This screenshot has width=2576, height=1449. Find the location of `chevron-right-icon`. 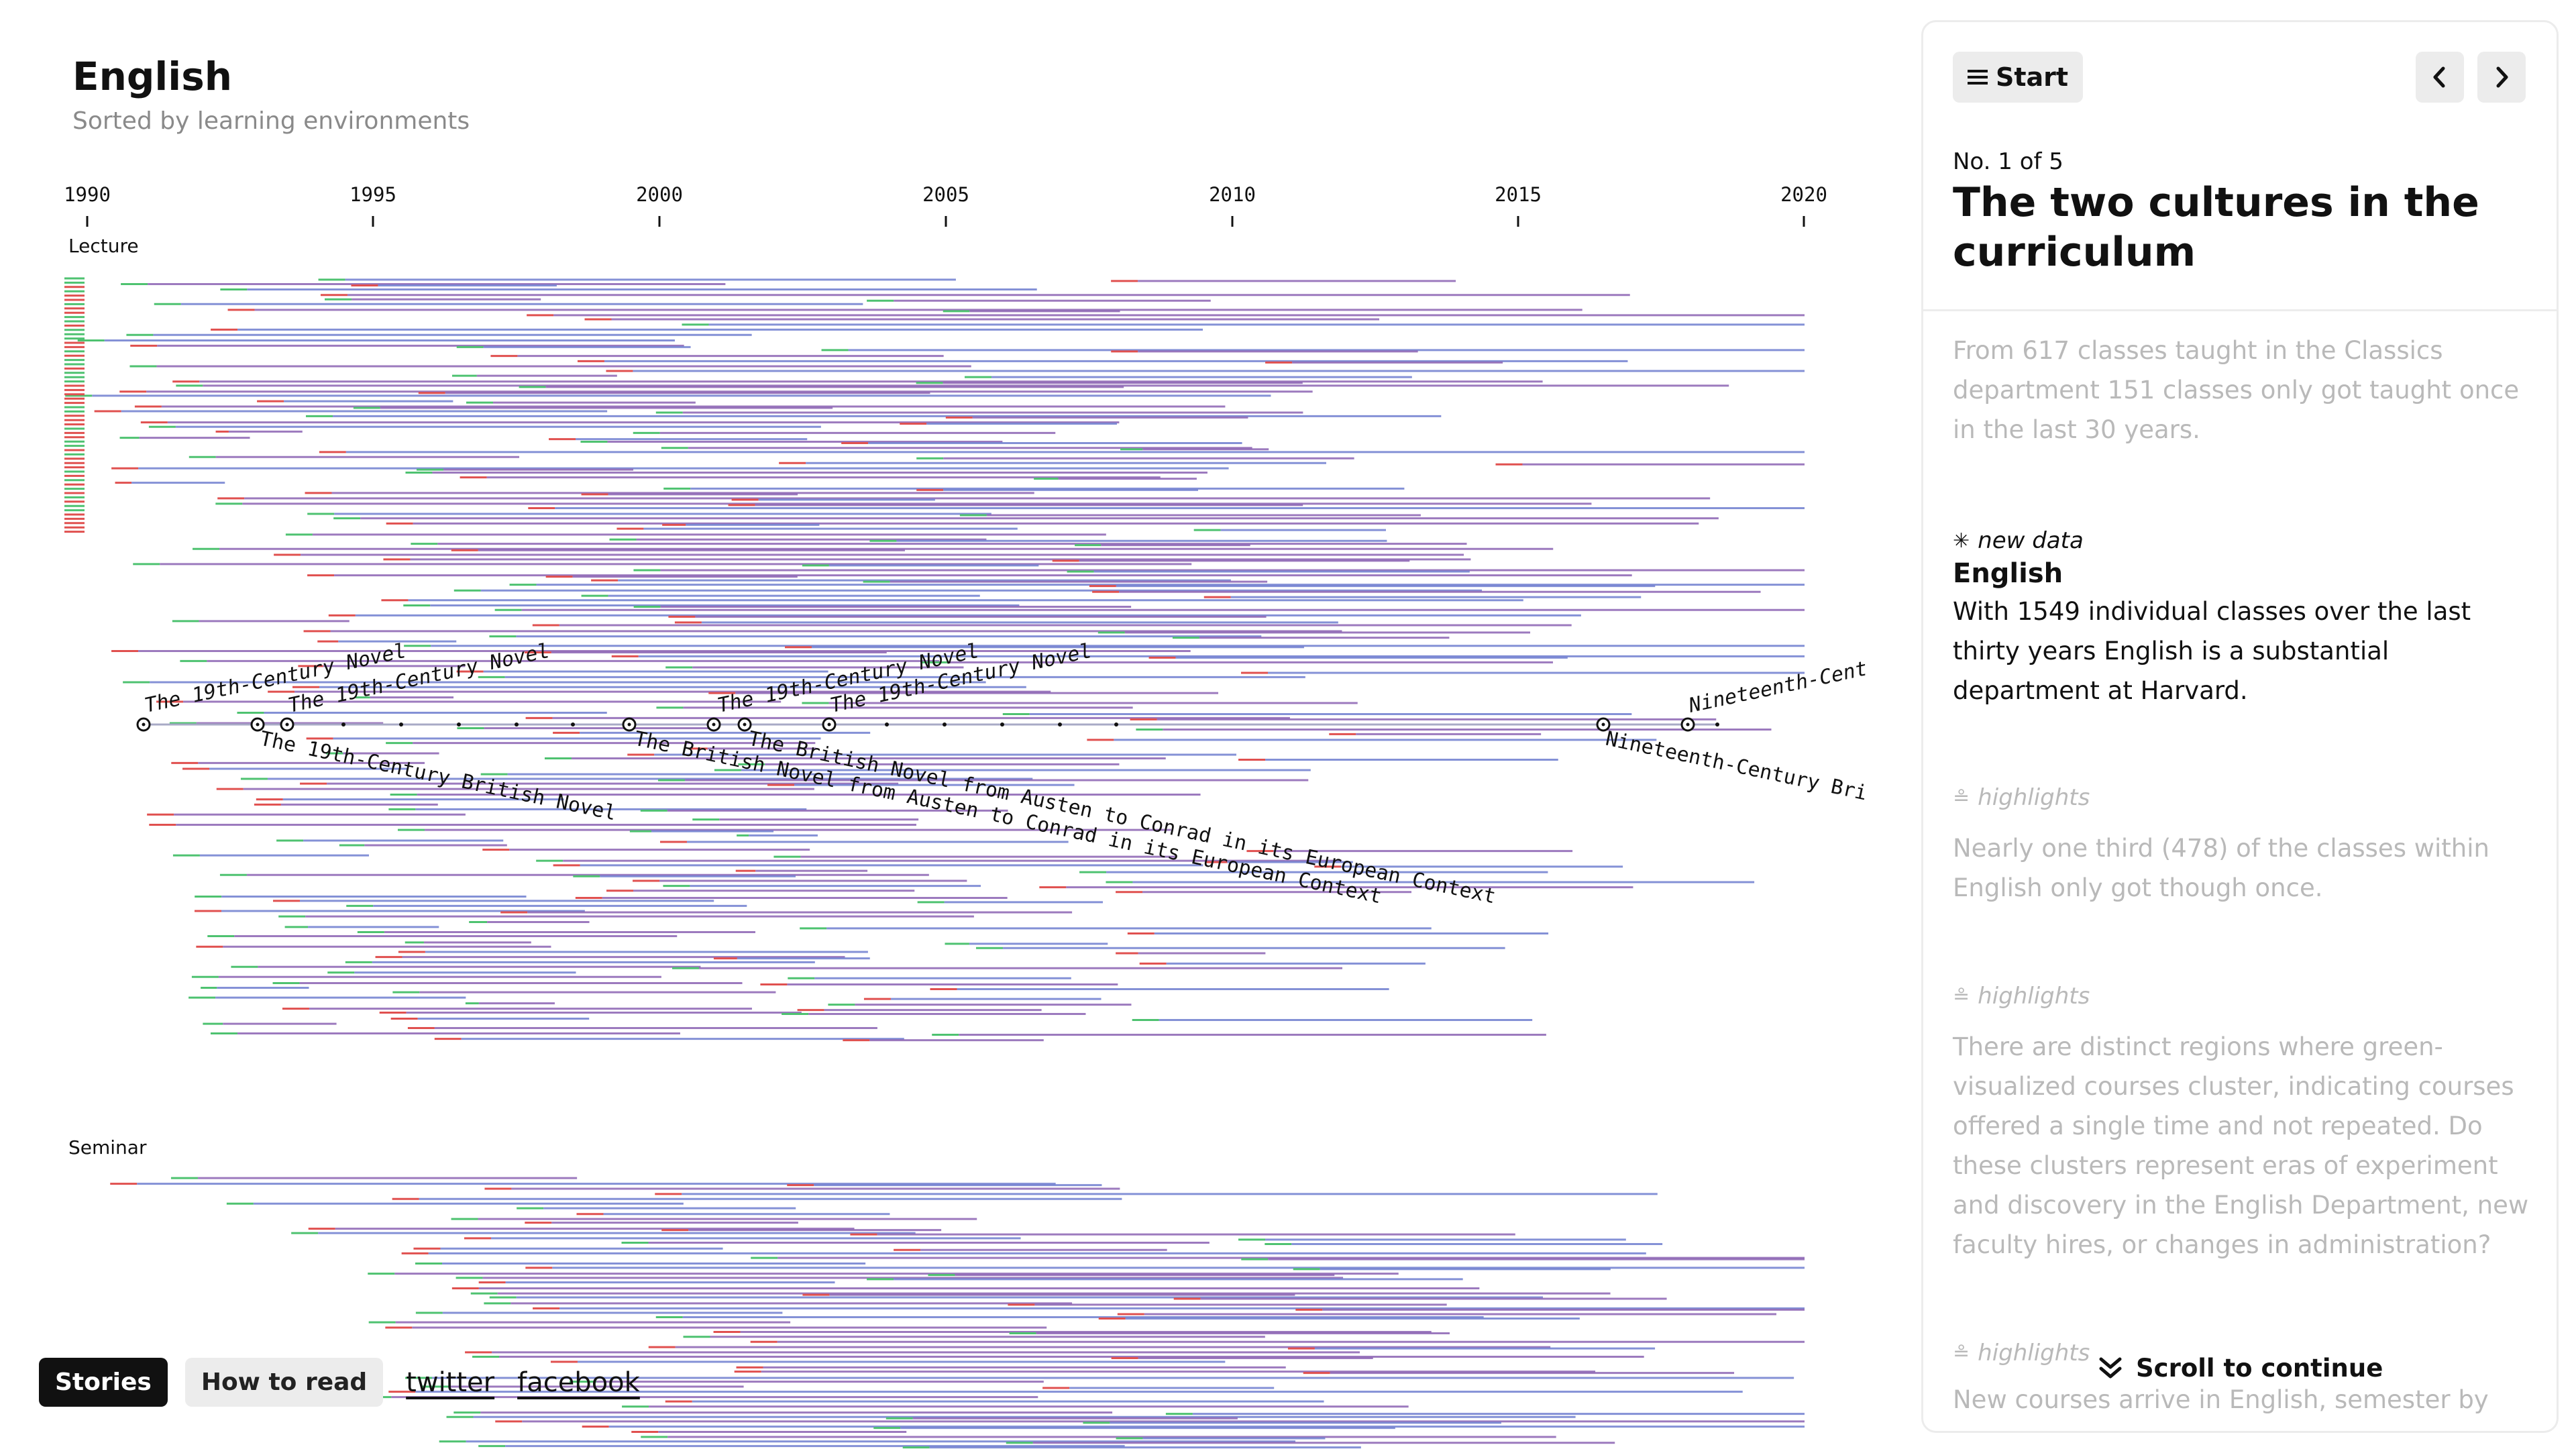

chevron-right-icon is located at coordinates (2502, 77).